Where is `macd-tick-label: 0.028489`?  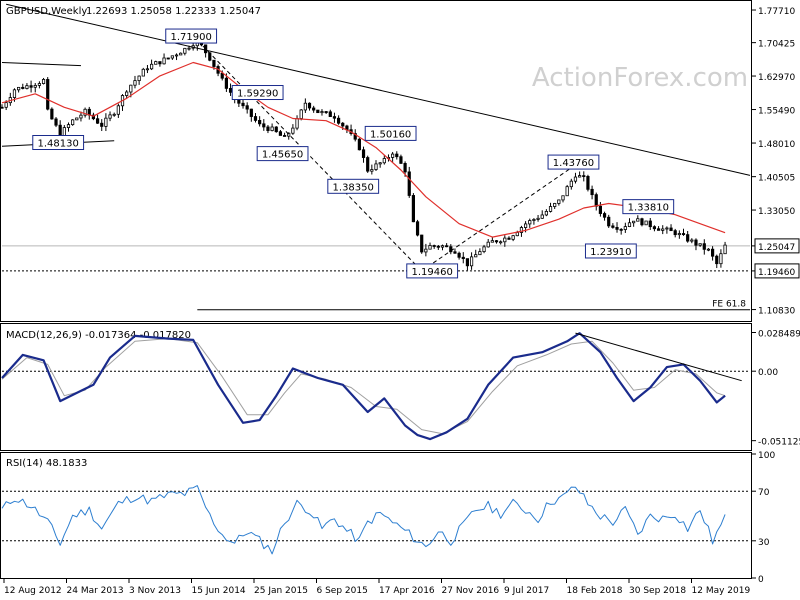
macd-tick-label: 0.028489 is located at coordinates (779, 334).